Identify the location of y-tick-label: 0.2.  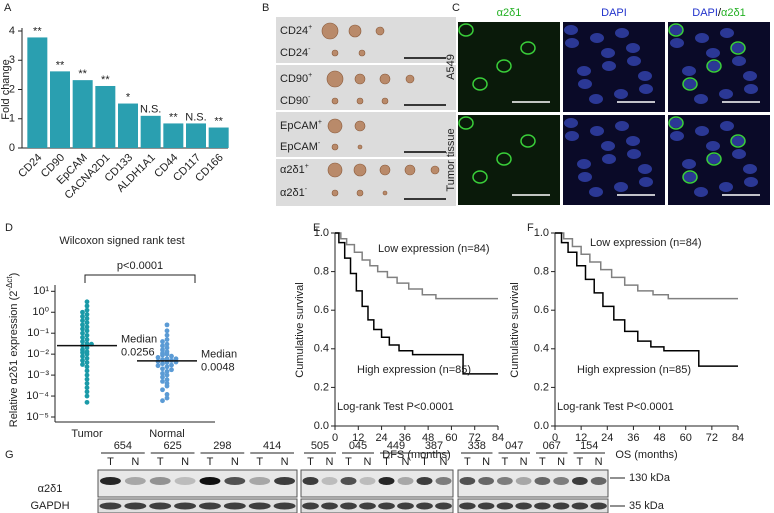
(321, 387).